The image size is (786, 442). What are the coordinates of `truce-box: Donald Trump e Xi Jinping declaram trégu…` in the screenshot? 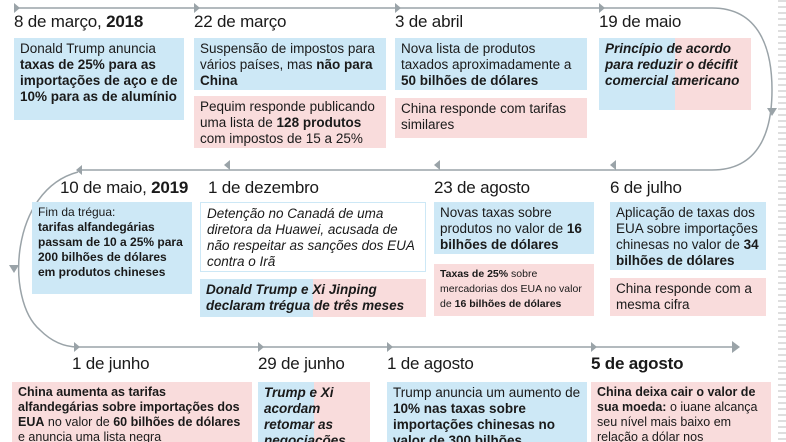 It's located at (313, 298).